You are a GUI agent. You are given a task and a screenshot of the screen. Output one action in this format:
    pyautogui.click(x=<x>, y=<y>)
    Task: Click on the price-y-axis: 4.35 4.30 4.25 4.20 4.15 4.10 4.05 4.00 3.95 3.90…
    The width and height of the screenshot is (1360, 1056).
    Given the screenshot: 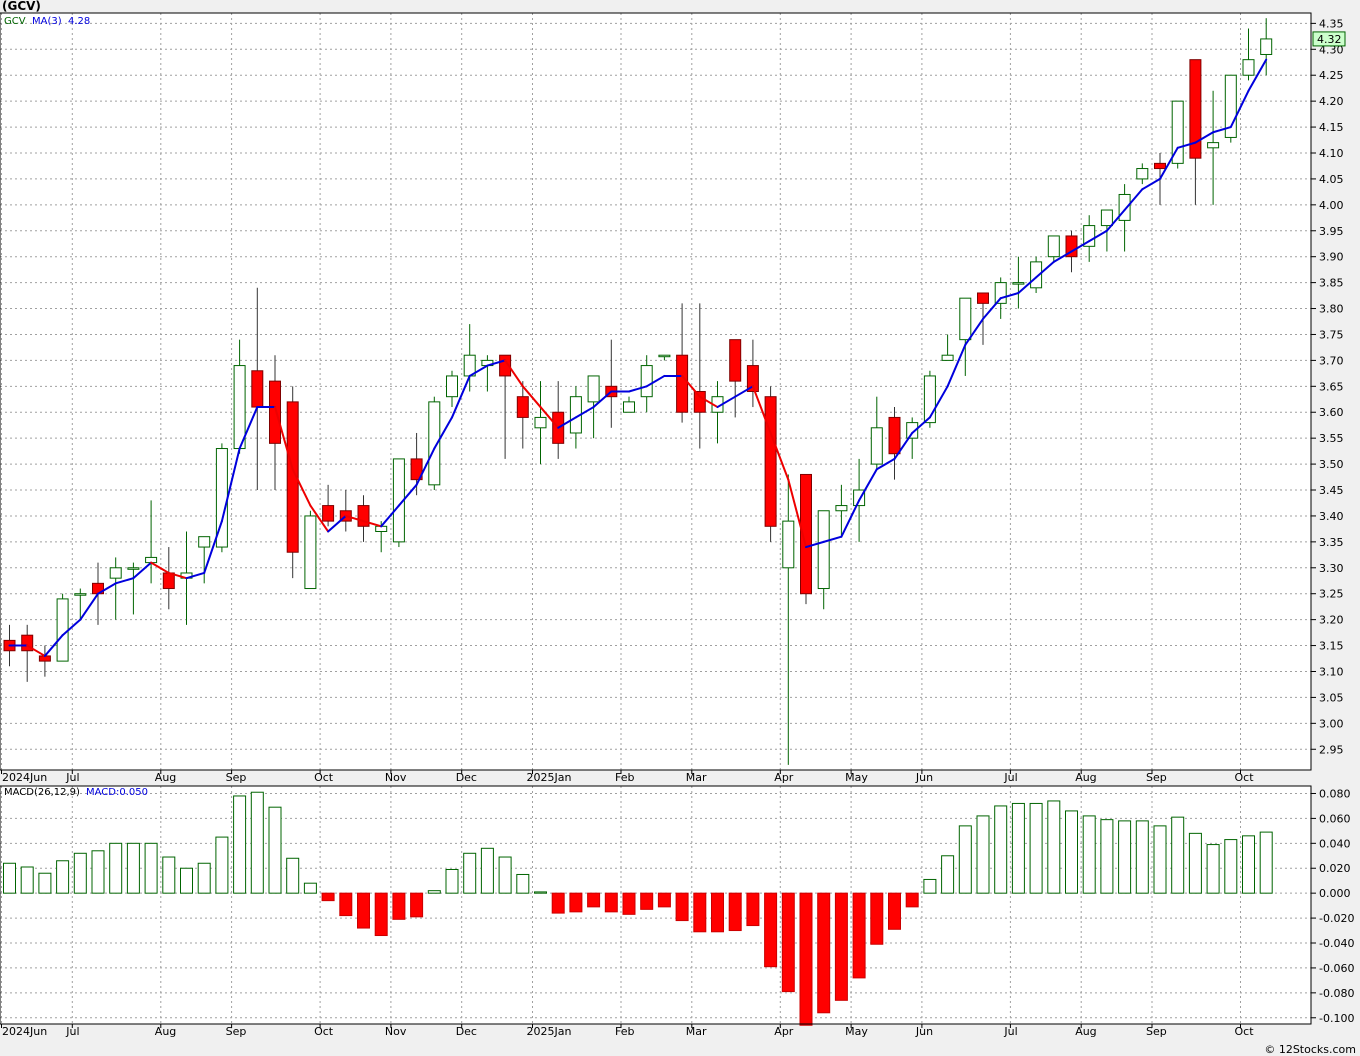 What is the action you would take?
    pyautogui.click(x=1327, y=386)
    